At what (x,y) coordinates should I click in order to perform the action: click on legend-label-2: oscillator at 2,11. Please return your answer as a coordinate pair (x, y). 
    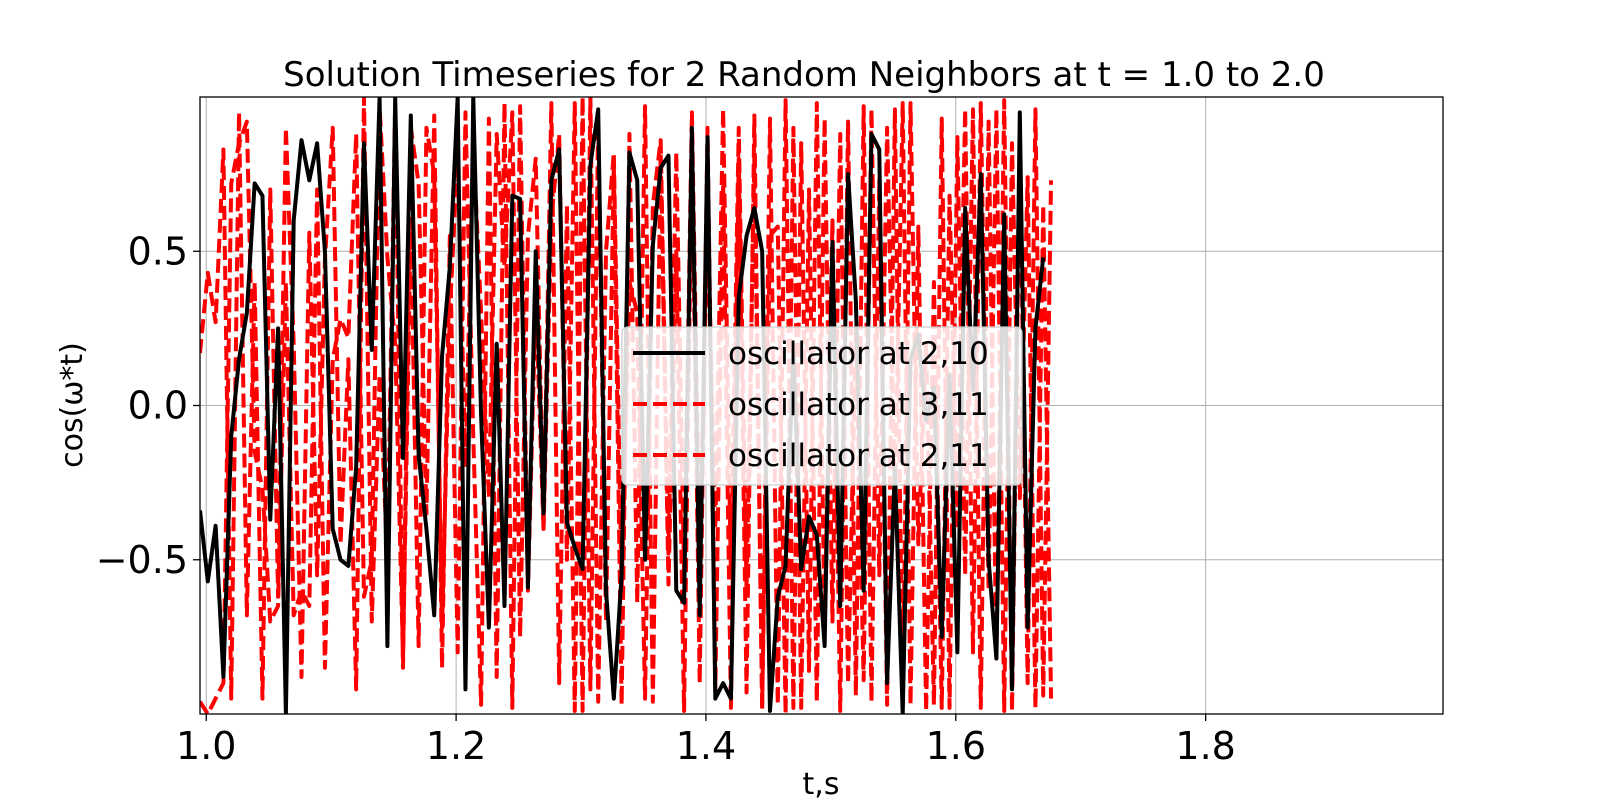
    Looking at the image, I should click on (858, 456).